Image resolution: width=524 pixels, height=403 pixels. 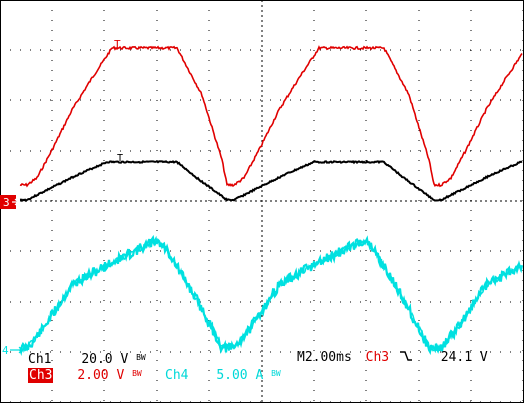 I want to click on ch3-ground-label: 3, so click(x=6, y=202).